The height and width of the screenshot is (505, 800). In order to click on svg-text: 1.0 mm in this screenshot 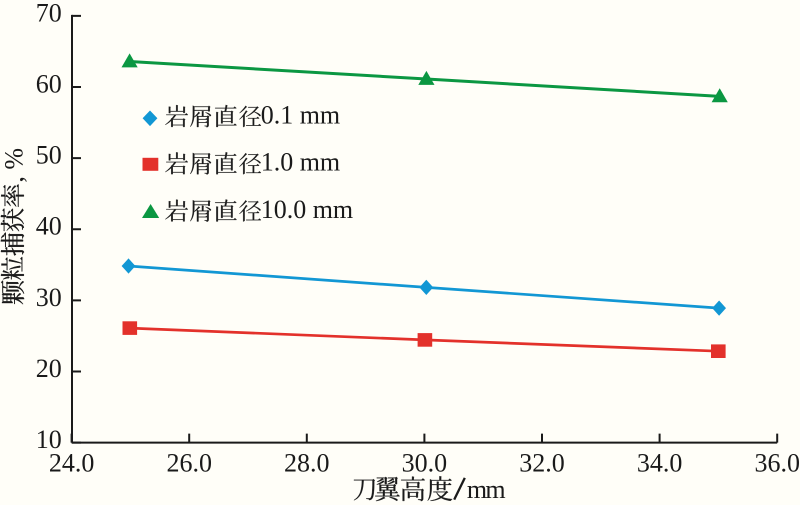, I will do `click(300, 162)`.